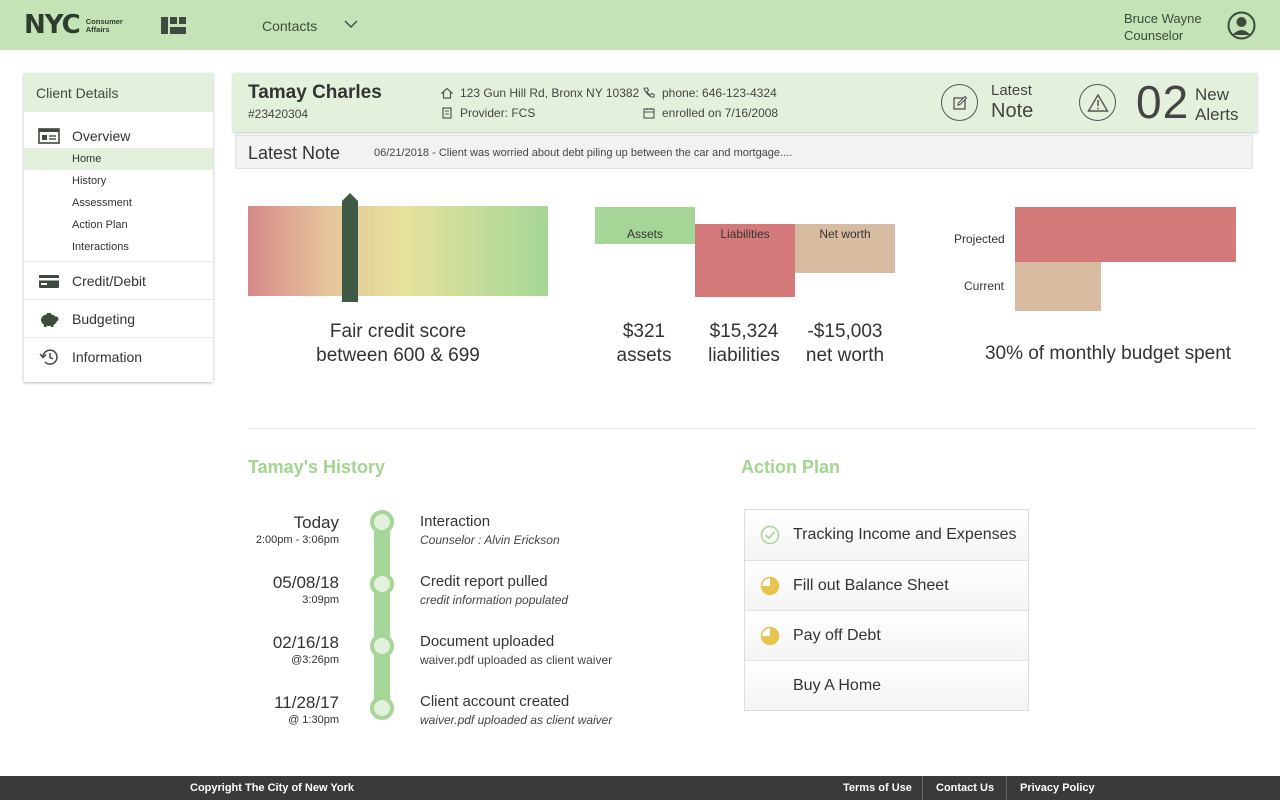  What do you see at coordinates (710, 93) in the screenshot?
I see `client-phone: phone: 646-123-4324` at bounding box center [710, 93].